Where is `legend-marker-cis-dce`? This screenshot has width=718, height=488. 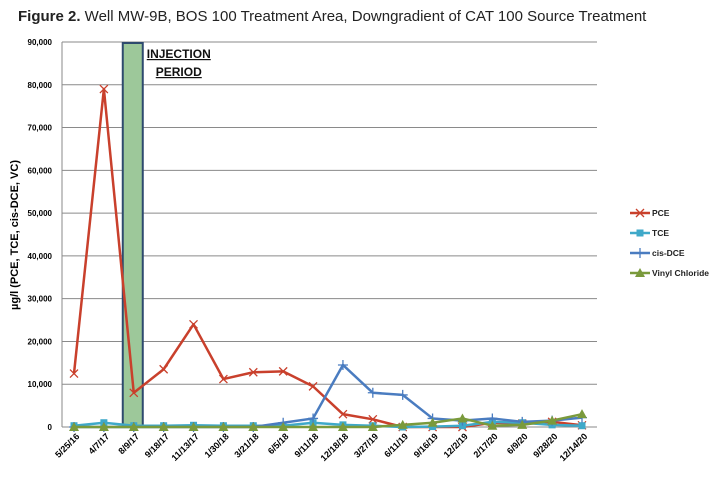
legend-marker-cis-dce is located at coordinates (640, 253).